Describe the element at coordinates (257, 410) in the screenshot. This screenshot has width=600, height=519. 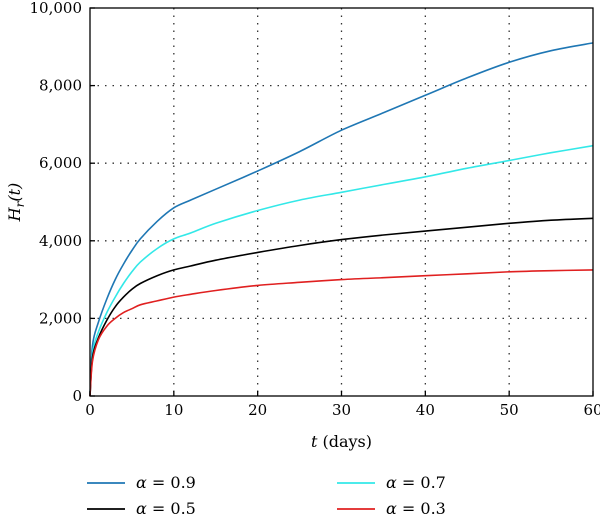
I see `x-tick-label: 20` at that location.